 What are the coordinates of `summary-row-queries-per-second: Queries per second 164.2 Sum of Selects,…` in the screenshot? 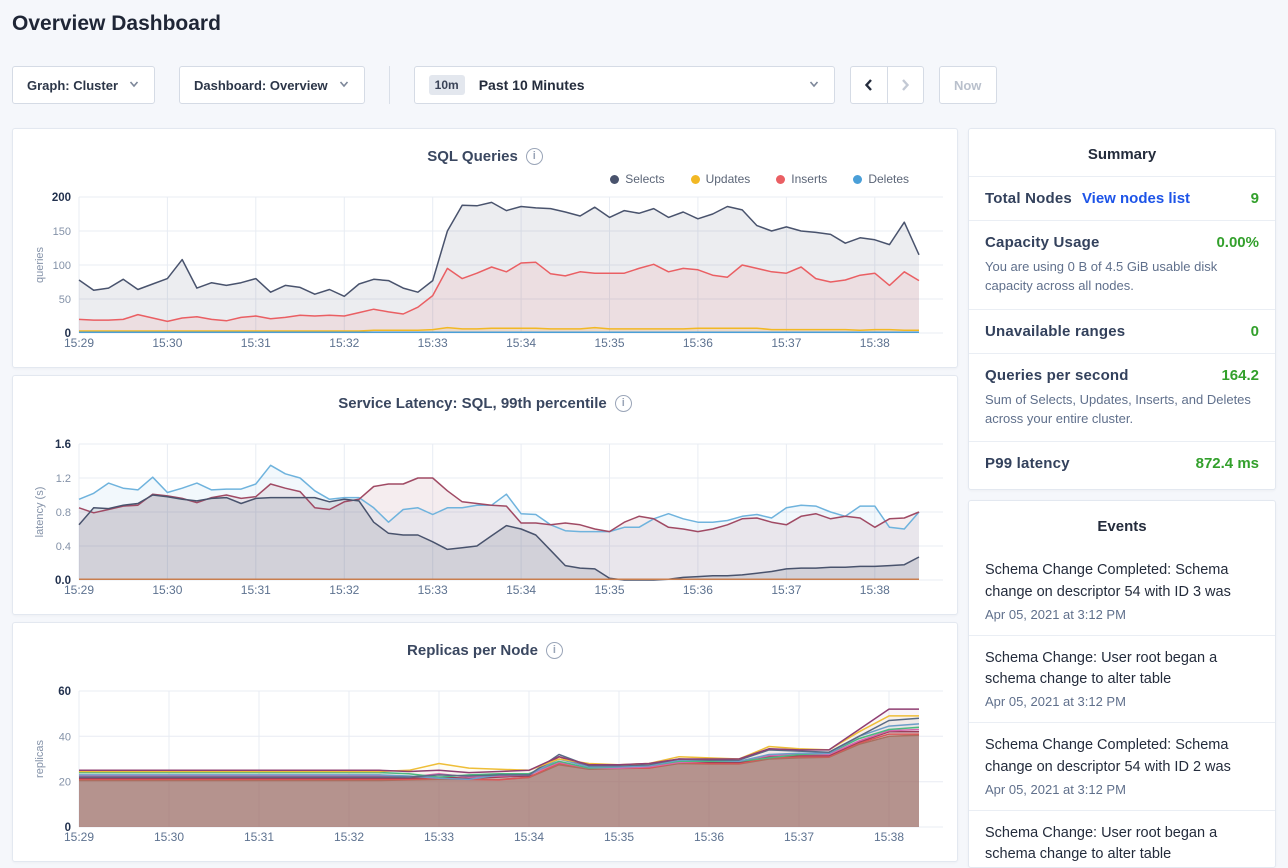 It's located at (1122, 397).